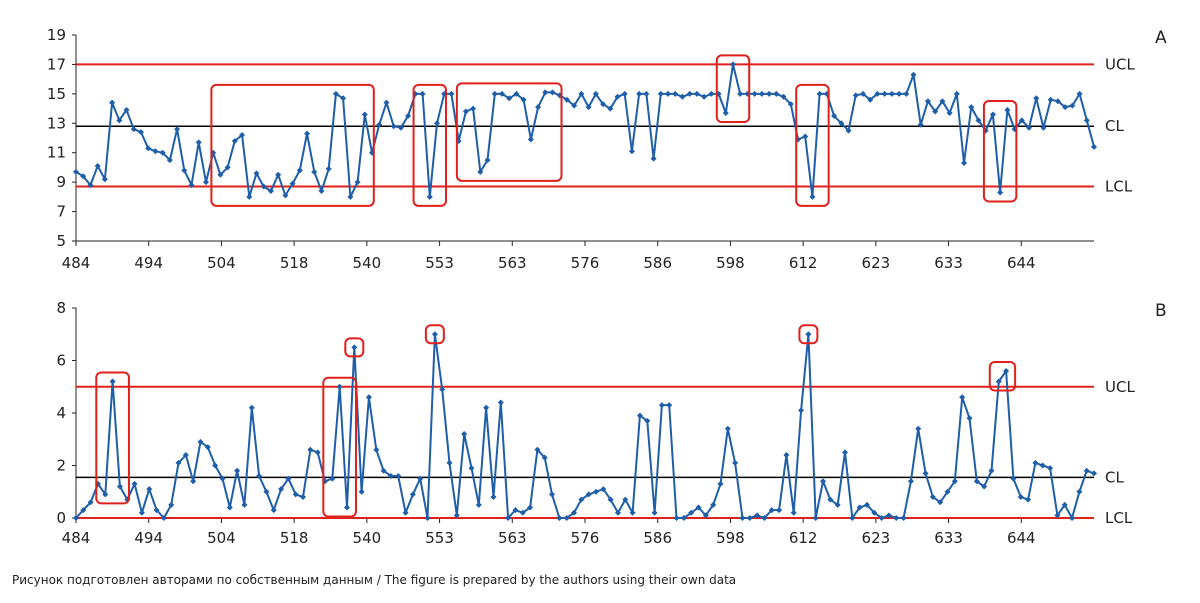 This screenshot has height=603, width=1200. I want to click on y-tick-label: 19, so click(56, 35).